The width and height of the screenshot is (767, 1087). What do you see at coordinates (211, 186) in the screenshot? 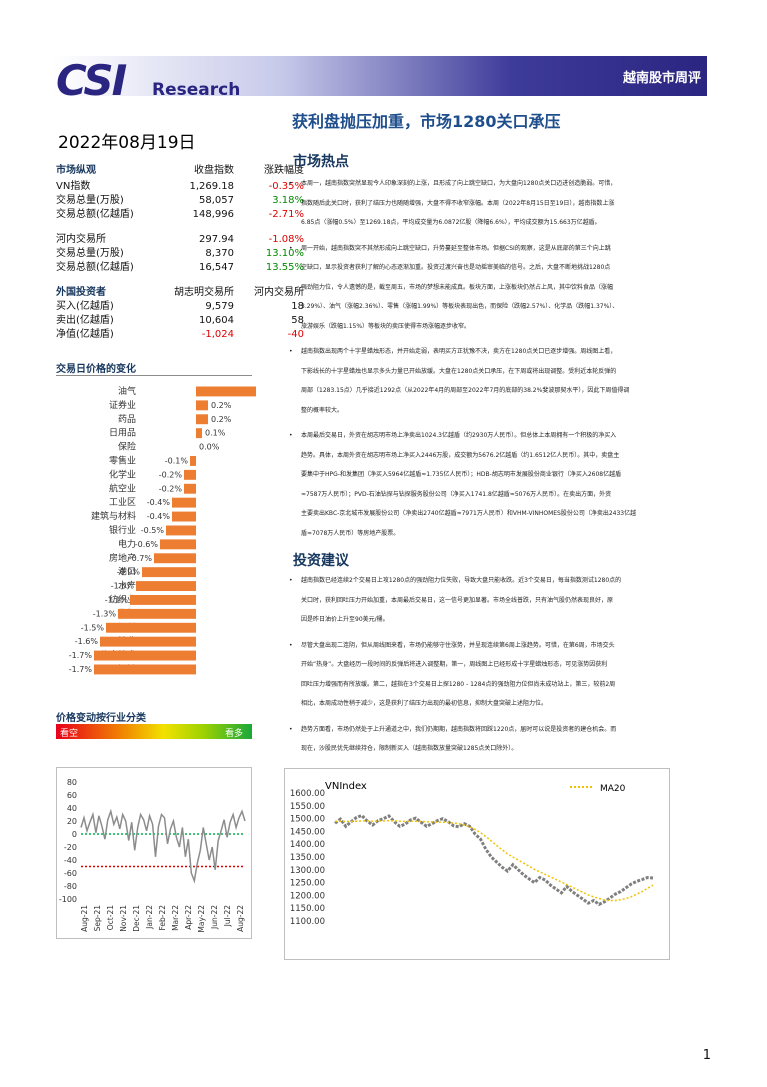
I see `stat-cell: 1,269.18` at bounding box center [211, 186].